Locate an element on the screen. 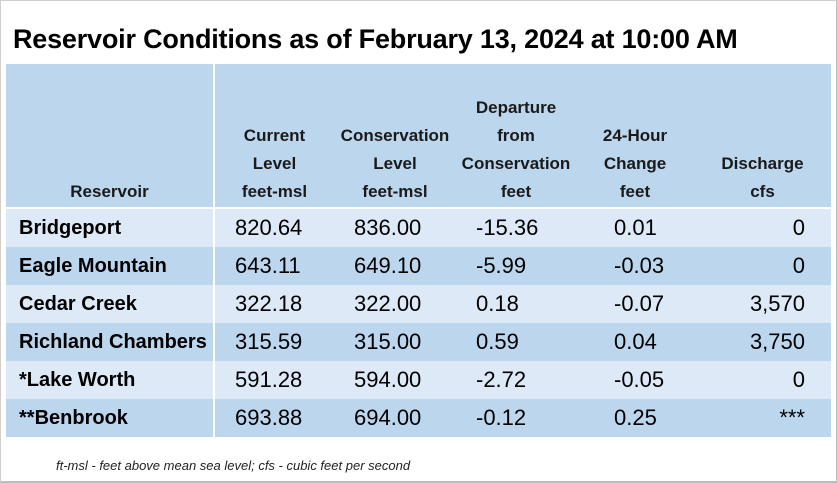 The image size is (837, 483). reservoir-name: *Lake Worth is located at coordinates (110, 380).